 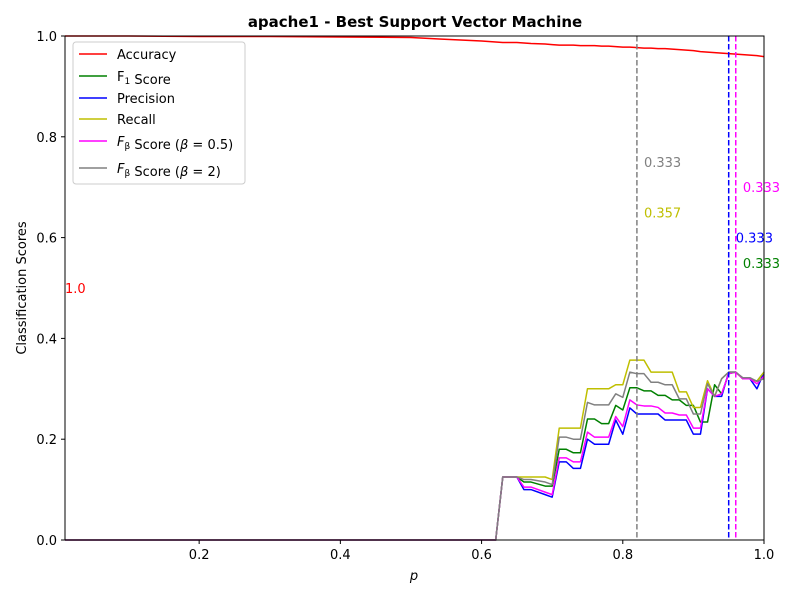 What do you see at coordinates (754, 239) in the screenshot?
I see `annotation-4: 0.333` at bounding box center [754, 239].